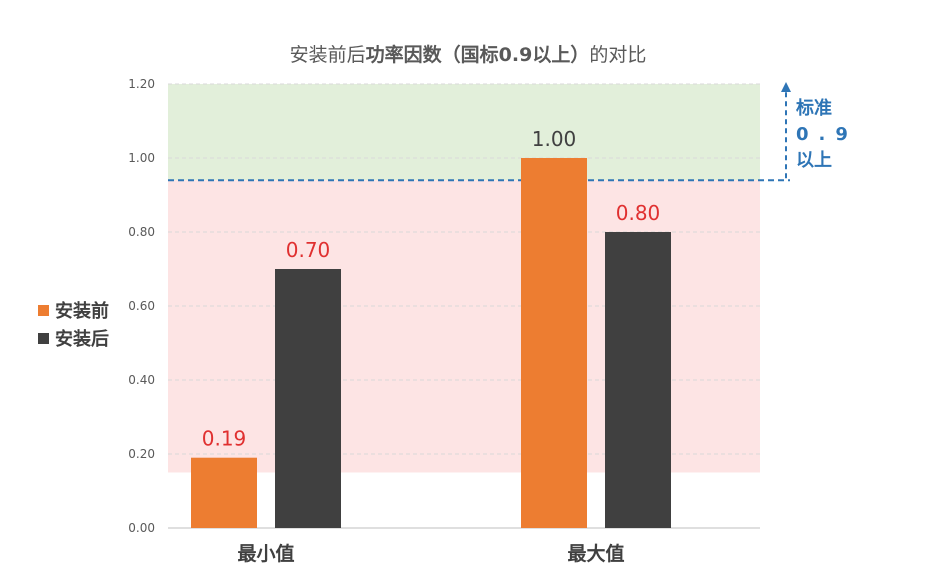 This screenshot has height=584, width=936. Describe the element at coordinates (814, 160) in the screenshot. I see `standard-label-line3: 以上` at that location.